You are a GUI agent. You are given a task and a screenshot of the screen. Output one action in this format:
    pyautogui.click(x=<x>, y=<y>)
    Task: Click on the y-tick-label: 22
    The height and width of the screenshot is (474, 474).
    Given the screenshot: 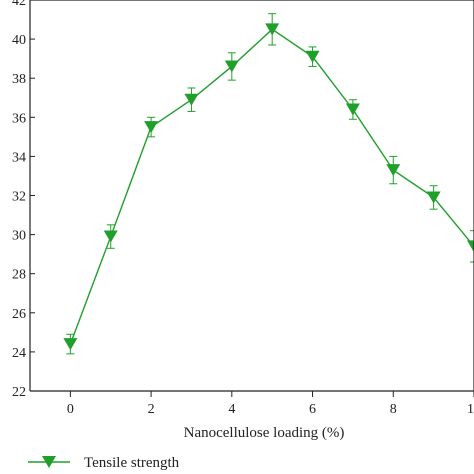 What is the action you would take?
    pyautogui.click(x=19, y=392)
    